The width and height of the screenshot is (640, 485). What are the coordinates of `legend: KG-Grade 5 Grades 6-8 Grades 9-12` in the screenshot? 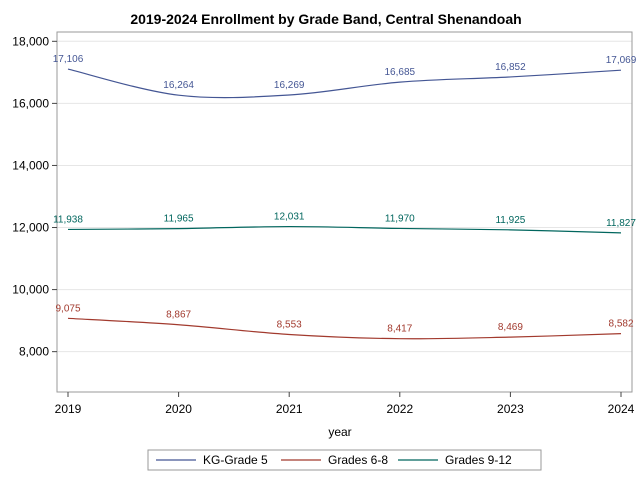 It's located at (344, 460).